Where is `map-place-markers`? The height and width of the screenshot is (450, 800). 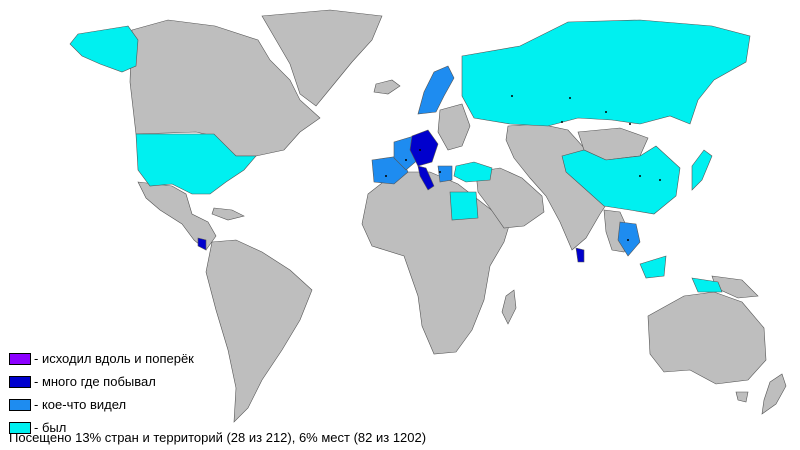 map-place-markers is located at coordinates (523, 168).